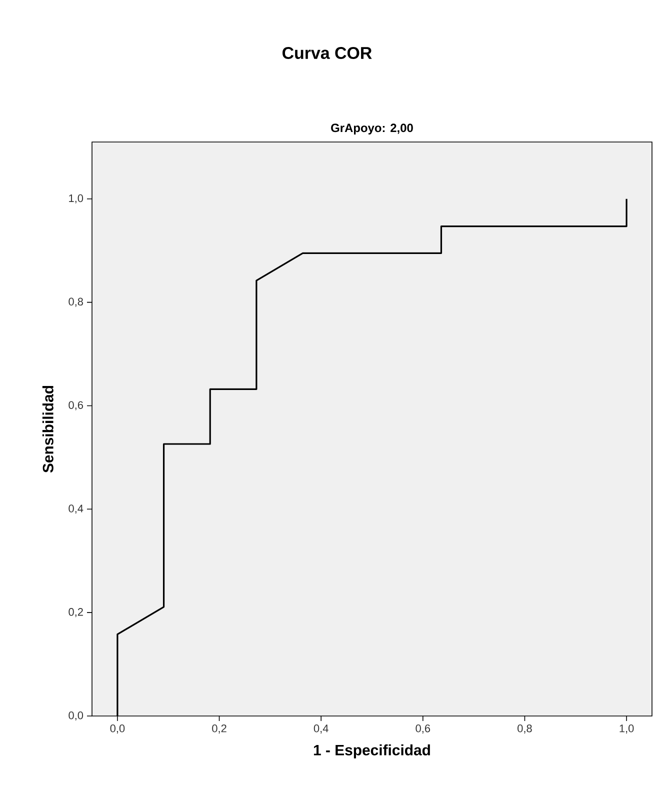  I want to click on x-tick-label: 0,8, so click(525, 729).